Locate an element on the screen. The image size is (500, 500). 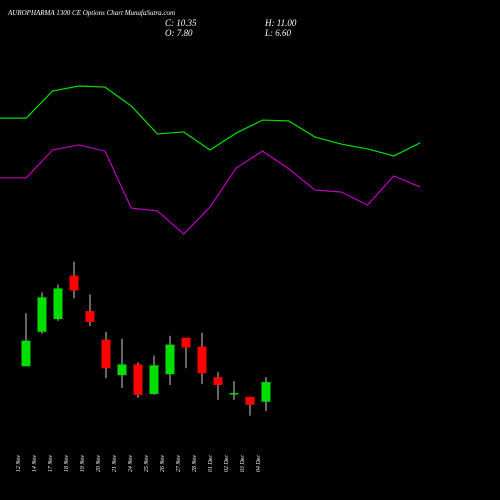
indicator-line is located at coordinates (210, 121).